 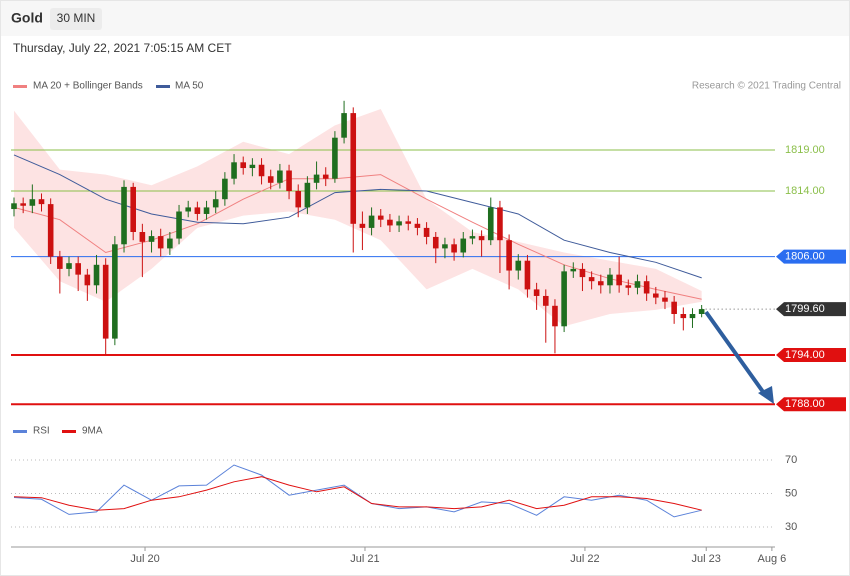 What do you see at coordinates (88, 86) in the screenshot?
I see `legend-label: MA 20 + Bollinger Bands` at bounding box center [88, 86].